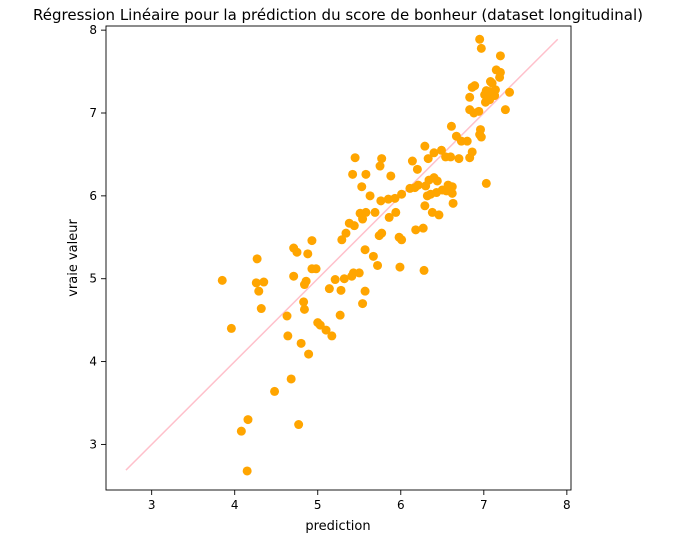 This screenshot has height=538, width=684. I want to click on y-tick-label: 7, so click(93, 113).